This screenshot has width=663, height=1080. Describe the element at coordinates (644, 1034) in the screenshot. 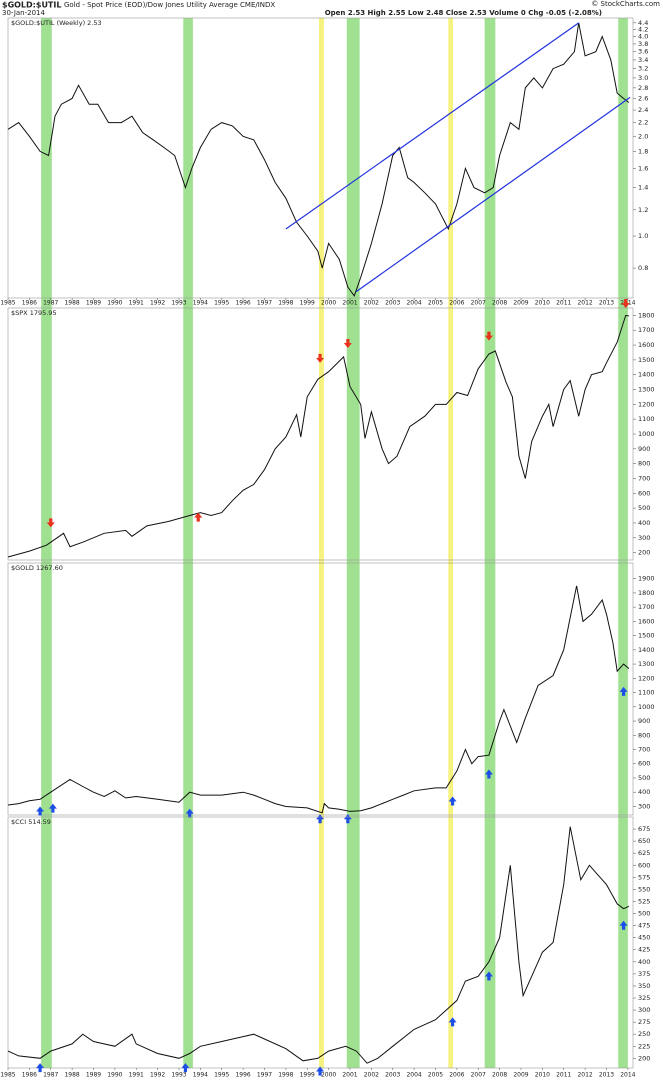

I see `y-tick-label: 250` at that location.